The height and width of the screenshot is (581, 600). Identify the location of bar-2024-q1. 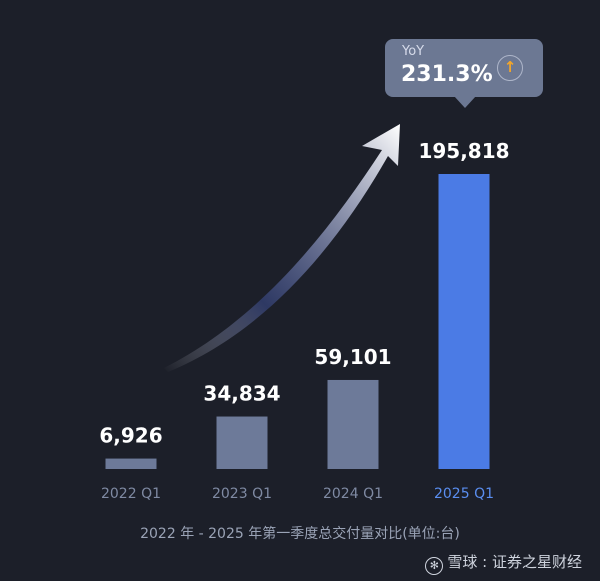
(353, 424).